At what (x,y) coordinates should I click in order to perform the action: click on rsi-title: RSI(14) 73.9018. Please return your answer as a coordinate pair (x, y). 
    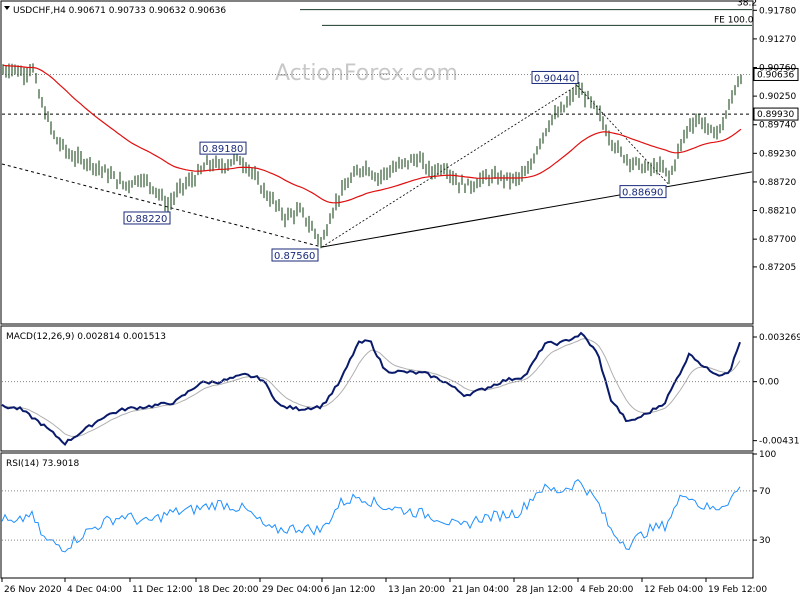
    Looking at the image, I should click on (42, 464).